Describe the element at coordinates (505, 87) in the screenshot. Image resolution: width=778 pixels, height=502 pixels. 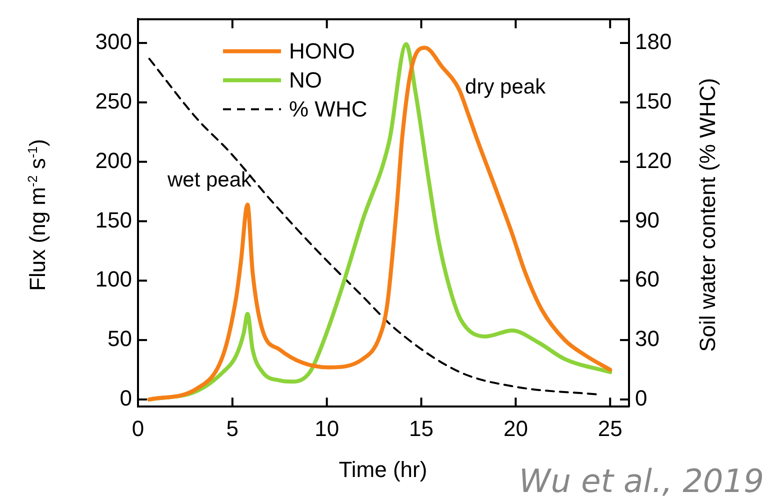
I see `annotation: dry peak` at that location.